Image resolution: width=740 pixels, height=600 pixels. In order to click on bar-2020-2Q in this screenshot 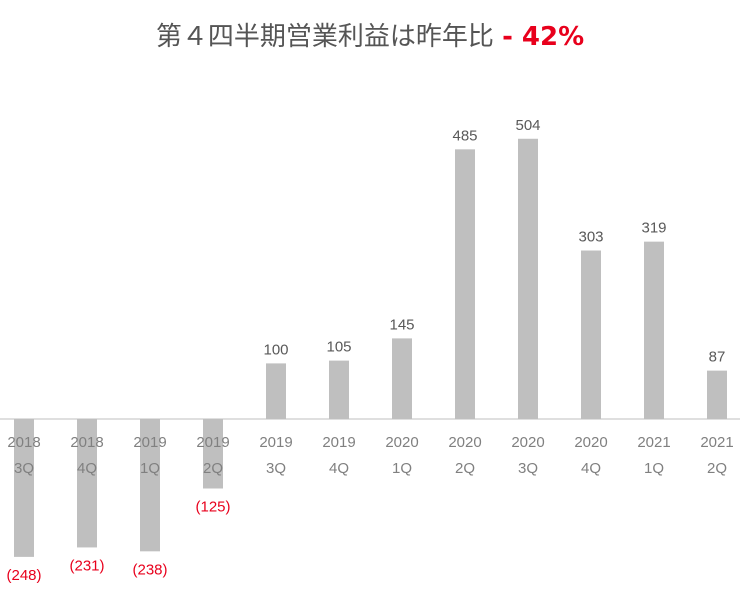, I will do `click(465, 284)`.